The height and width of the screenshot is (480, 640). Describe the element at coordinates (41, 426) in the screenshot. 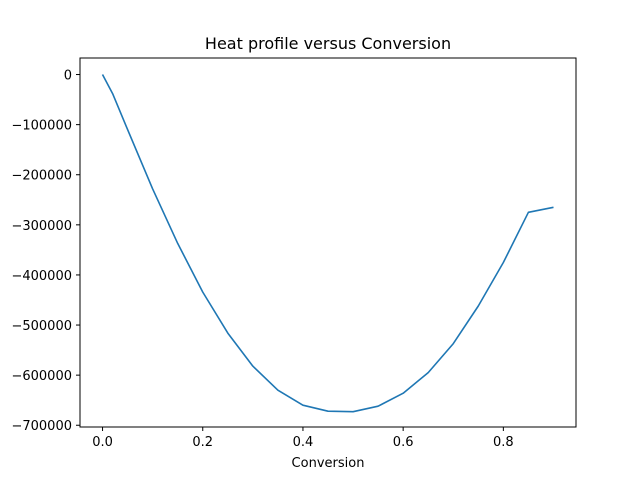

I see `y-tick-label: −700000` at that location.